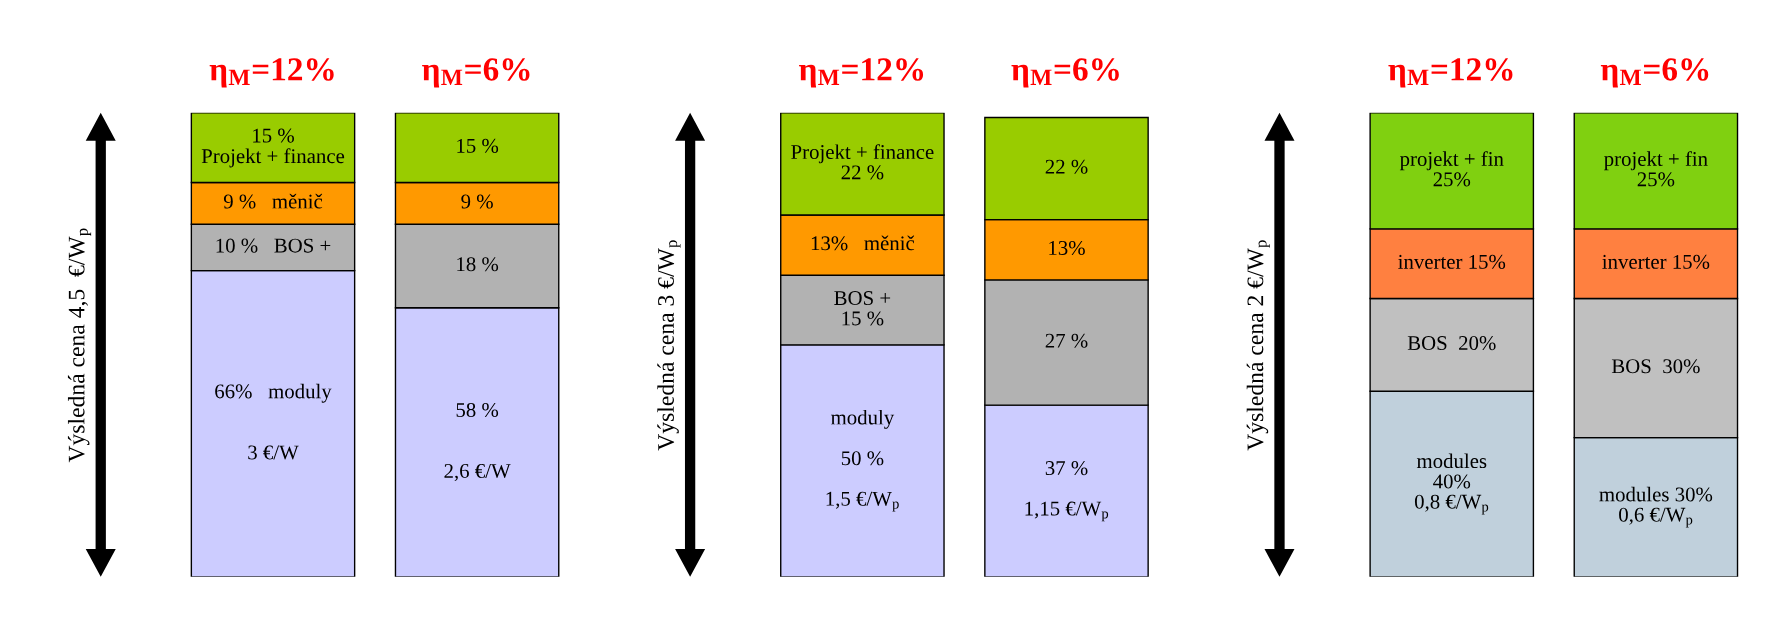  What do you see at coordinates (1656, 507) in the screenshot?
I see `data-label: modules 30% 0,6 €/W$_{p}$` at bounding box center [1656, 507].